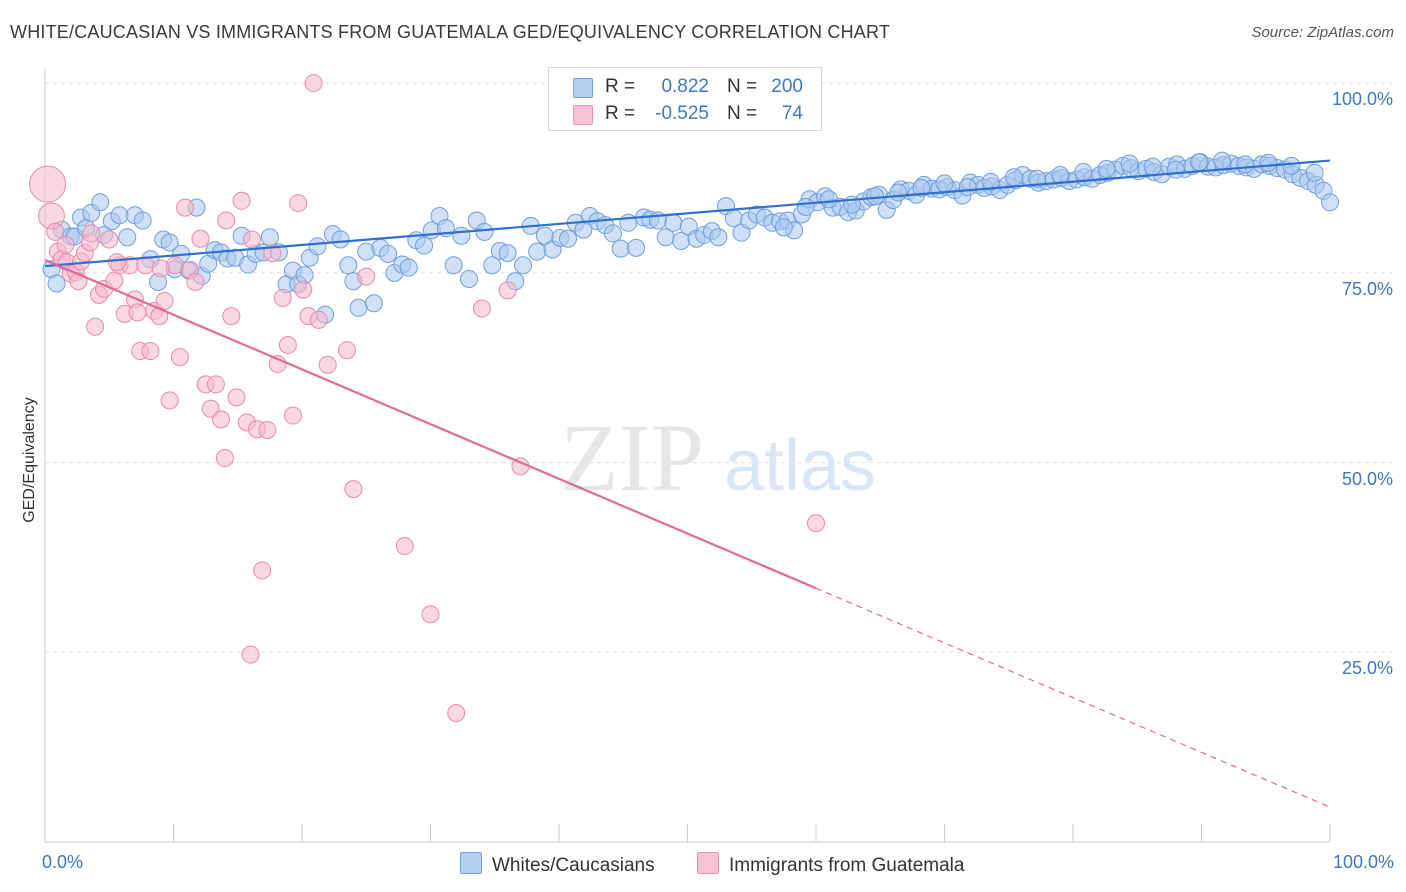  Describe the element at coordinates (742, 86) in the screenshot. I see `legend-n-label: N =` at that location.